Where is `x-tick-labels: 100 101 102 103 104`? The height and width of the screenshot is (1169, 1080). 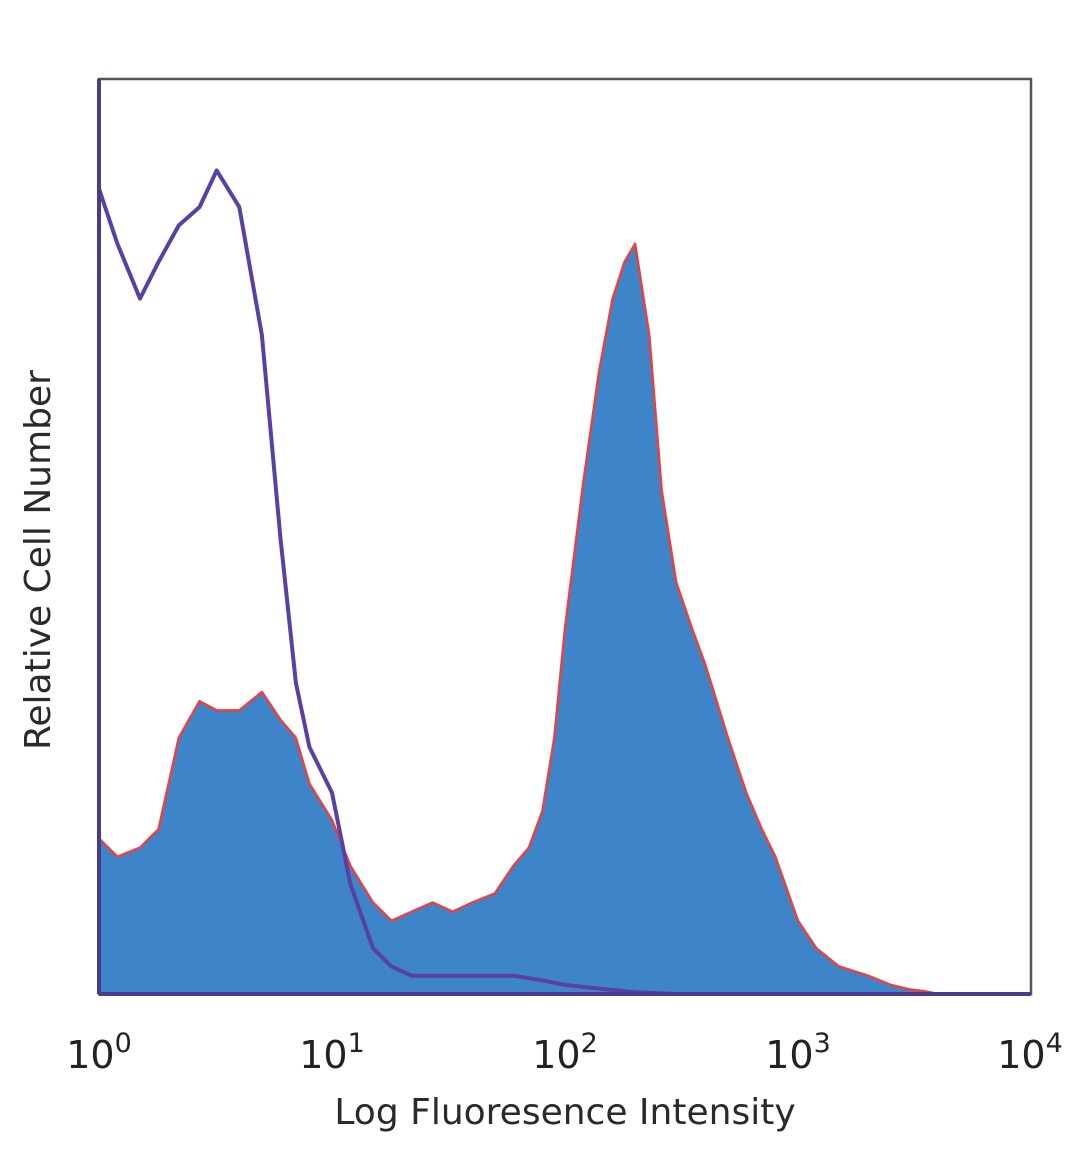 x-tick-labels: 100 101 102 103 104 is located at coordinates (564, 1052).